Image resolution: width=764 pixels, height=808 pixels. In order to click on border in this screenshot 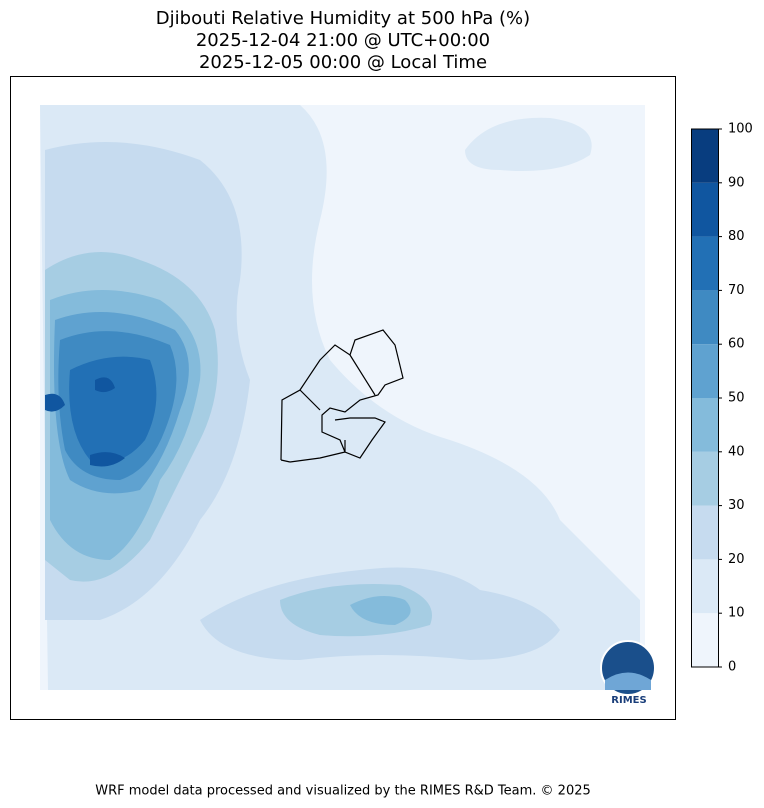, I will do `click(342, 396)`.